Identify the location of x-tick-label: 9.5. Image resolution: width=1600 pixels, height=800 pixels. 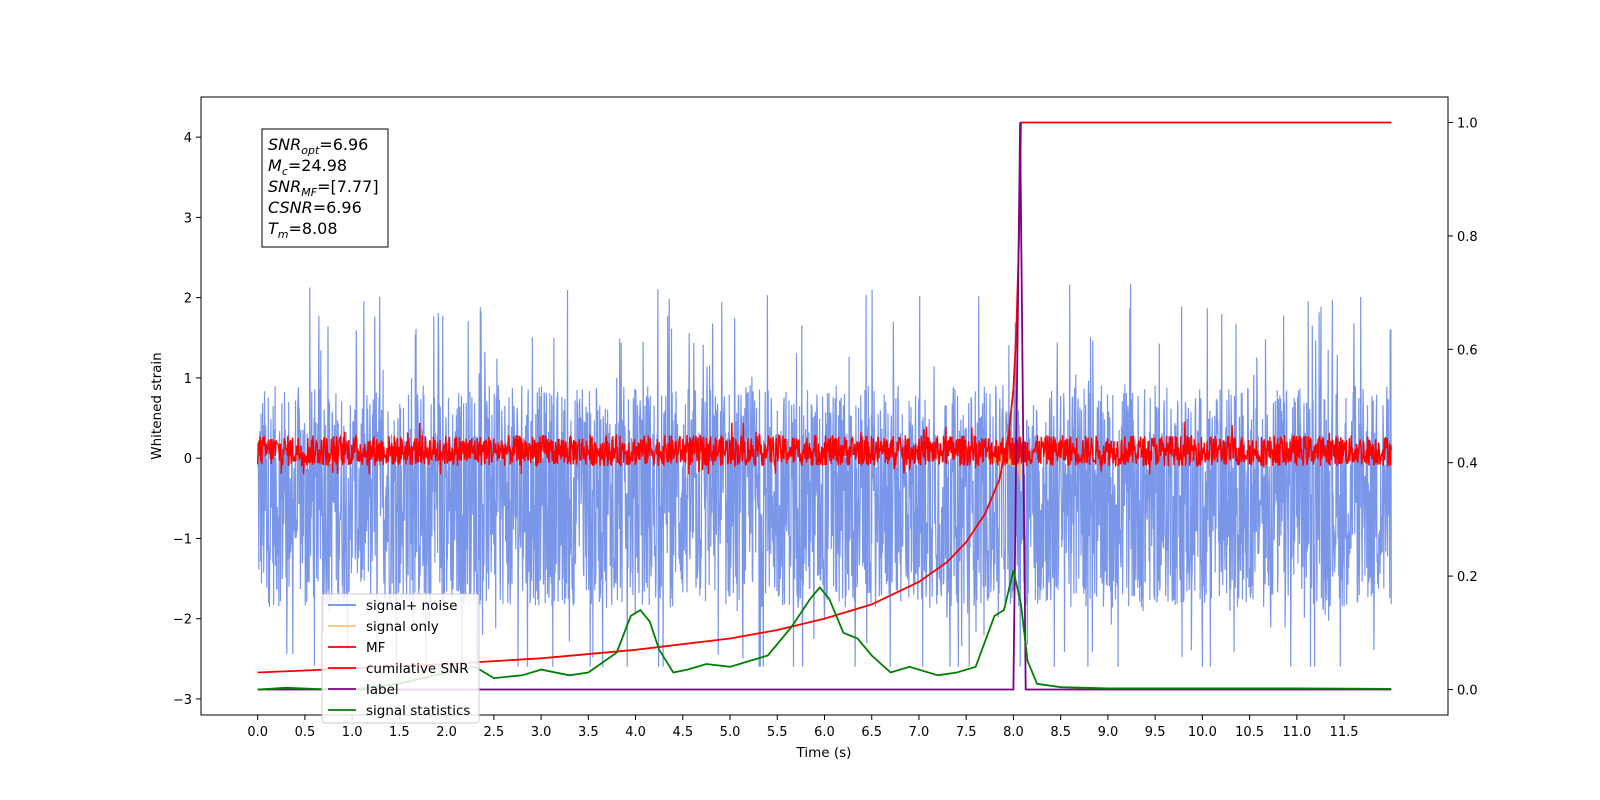
(1155, 732).